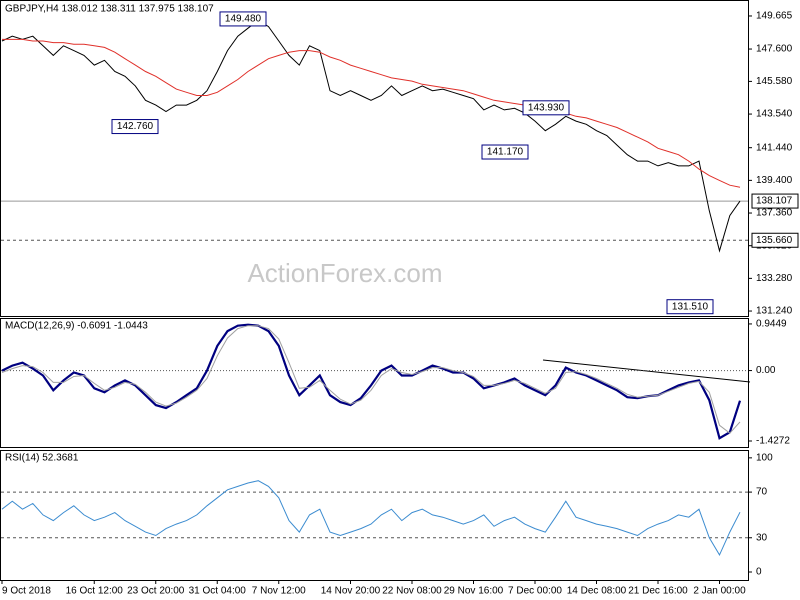  I want to click on y-tick-label: 131.240, so click(774, 311).